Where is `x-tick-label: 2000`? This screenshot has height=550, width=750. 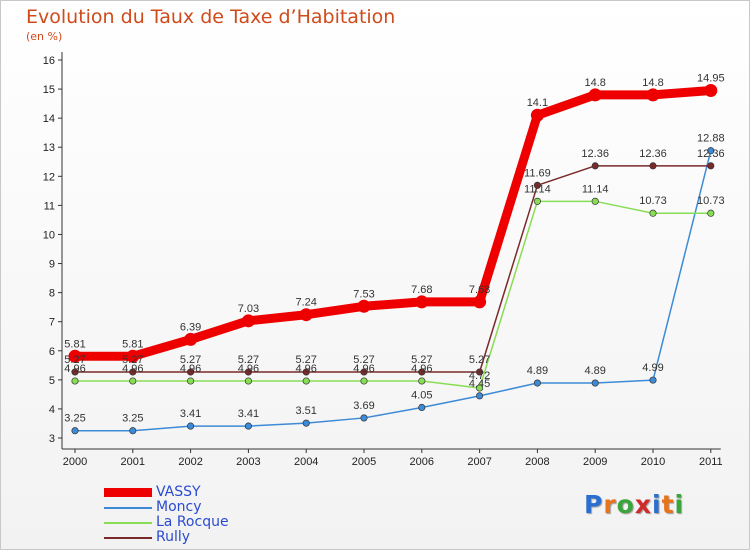 x-tick-label: 2000 is located at coordinates (75, 462).